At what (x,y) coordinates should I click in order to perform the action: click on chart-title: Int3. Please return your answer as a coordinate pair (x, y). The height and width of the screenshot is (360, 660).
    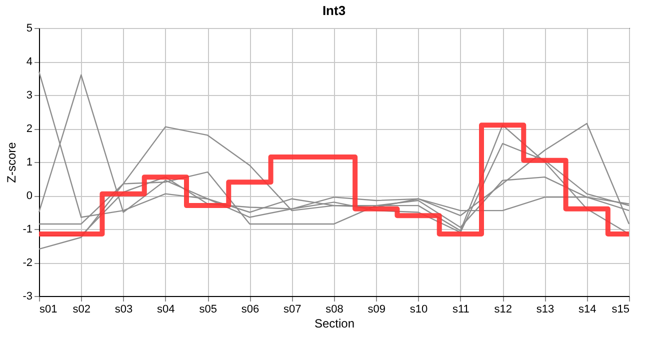
    Looking at the image, I should click on (334, 10).